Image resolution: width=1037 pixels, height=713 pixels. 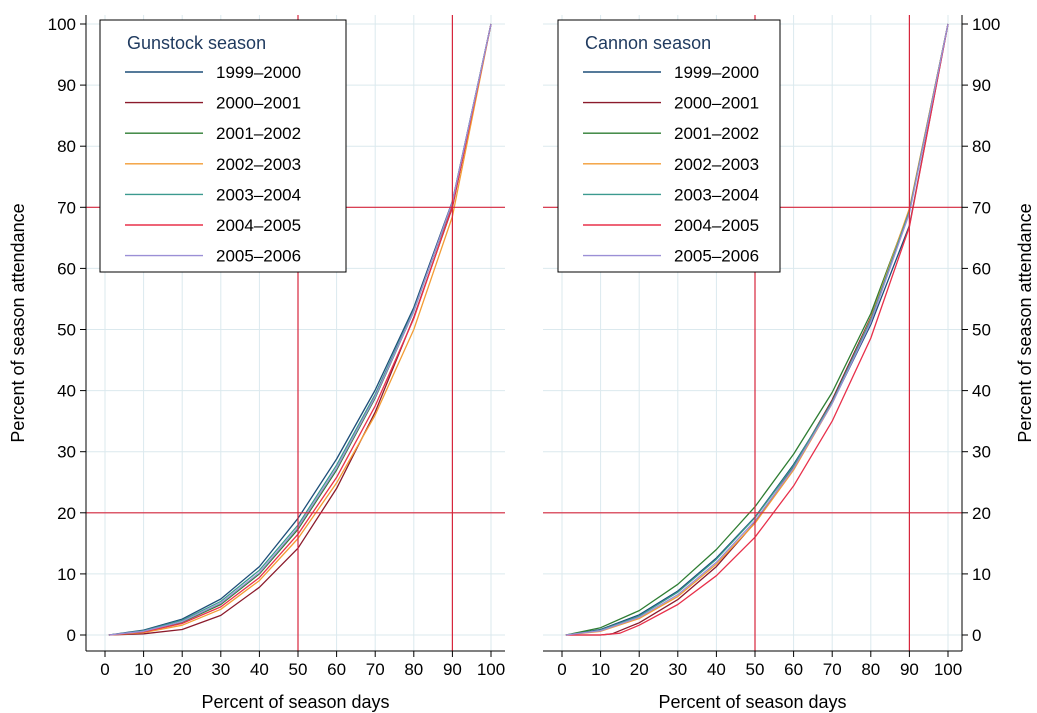 What do you see at coordinates (648, 43) in the screenshot?
I see `legend-title: Cannon season` at bounding box center [648, 43].